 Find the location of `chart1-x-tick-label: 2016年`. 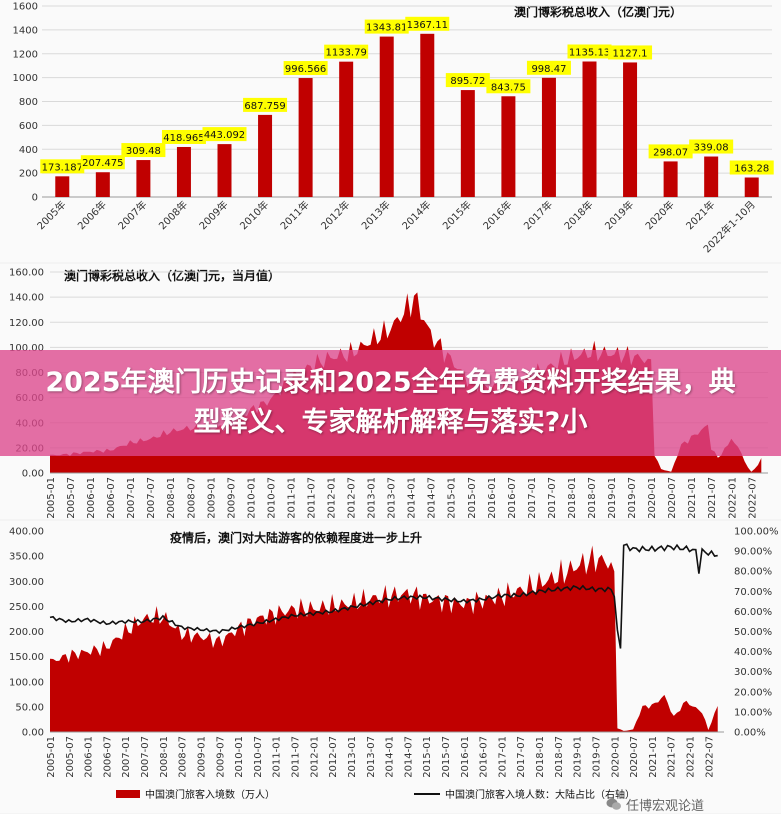

chart1-x-tick-label: 2016年 is located at coordinates (497, 215).